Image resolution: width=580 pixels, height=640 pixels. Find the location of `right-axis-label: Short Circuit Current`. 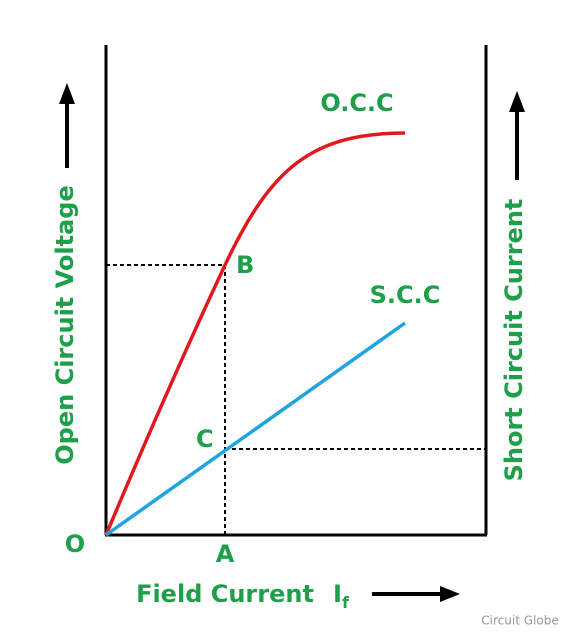

right-axis-label: Short Circuit Current is located at coordinates (514, 340).